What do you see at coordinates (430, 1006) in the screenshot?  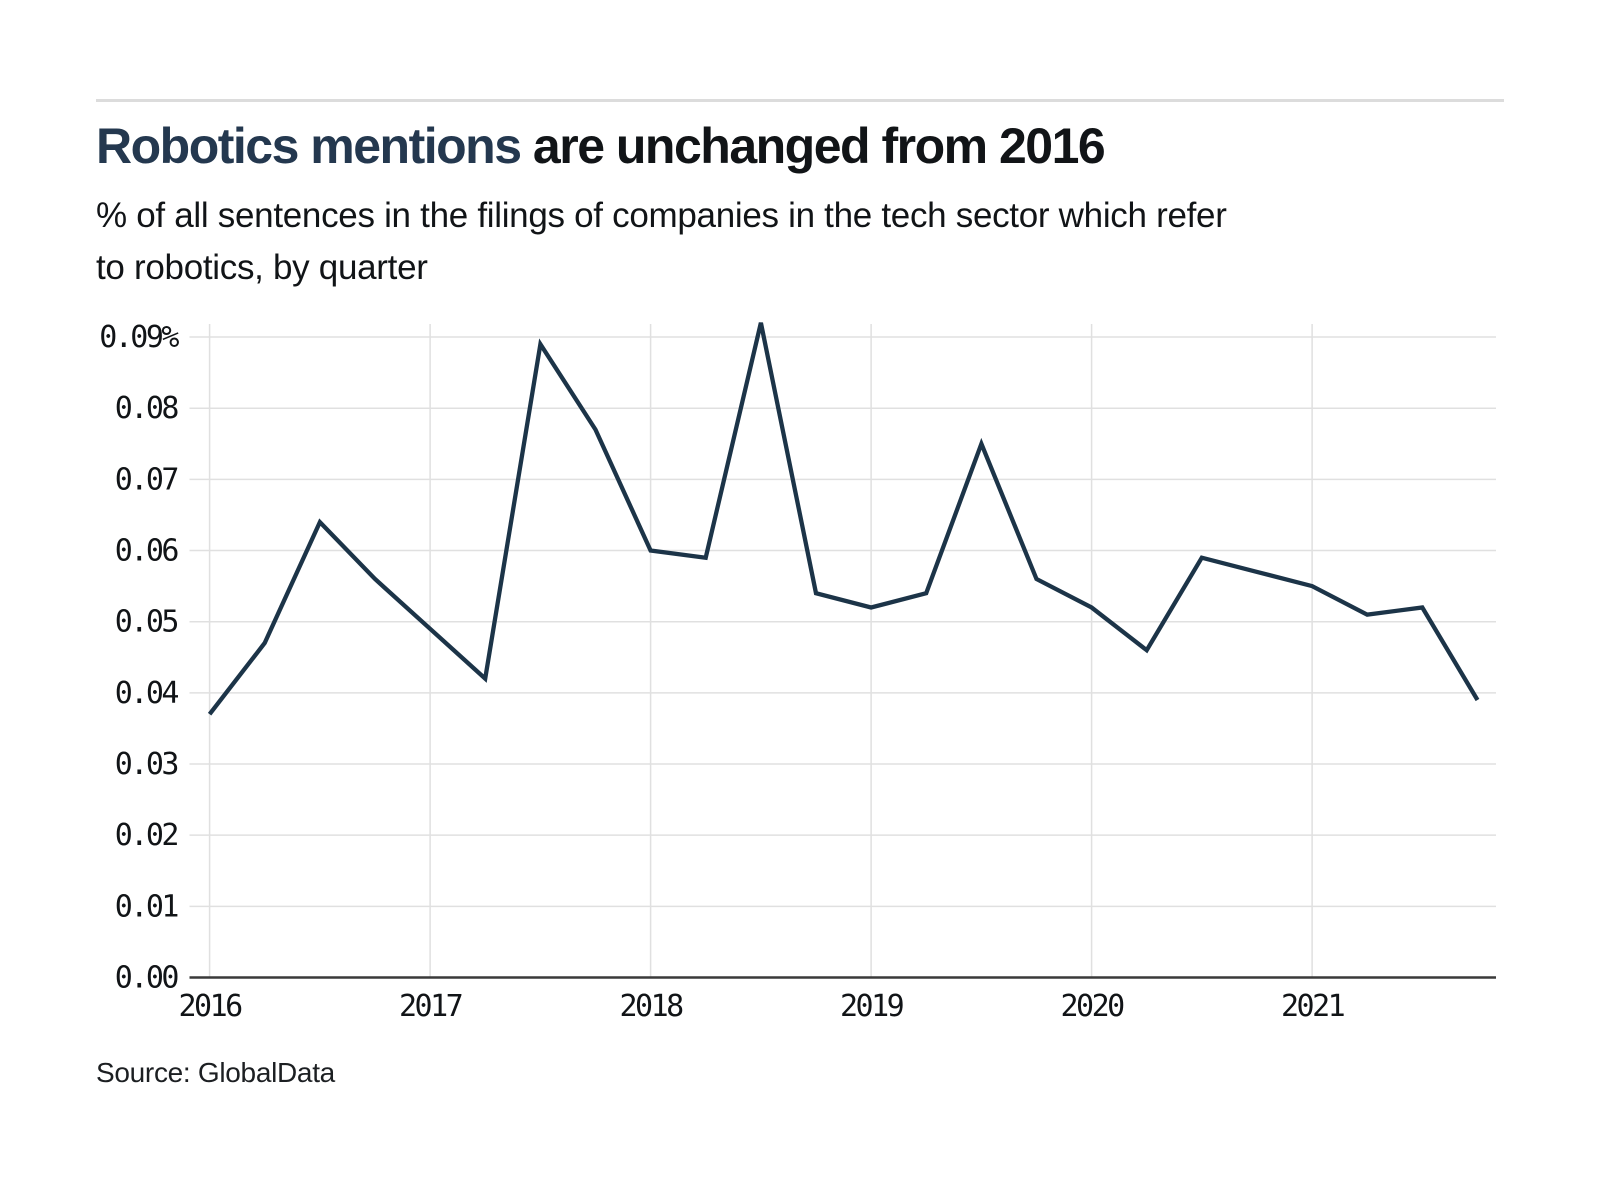 I see `x-tick-label: 2017` at bounding box center [430, 1006].